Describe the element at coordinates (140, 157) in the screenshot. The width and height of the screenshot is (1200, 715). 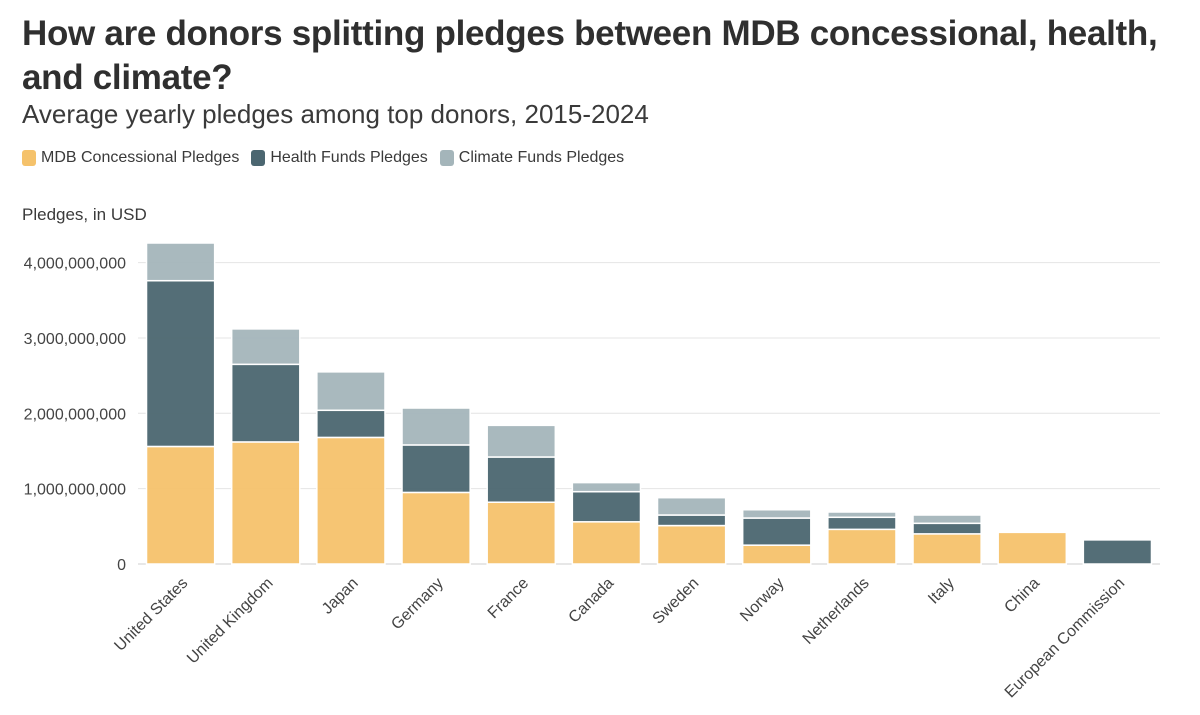
I see `legend-label-mdb: MDB Concessional Pledges` at that location.